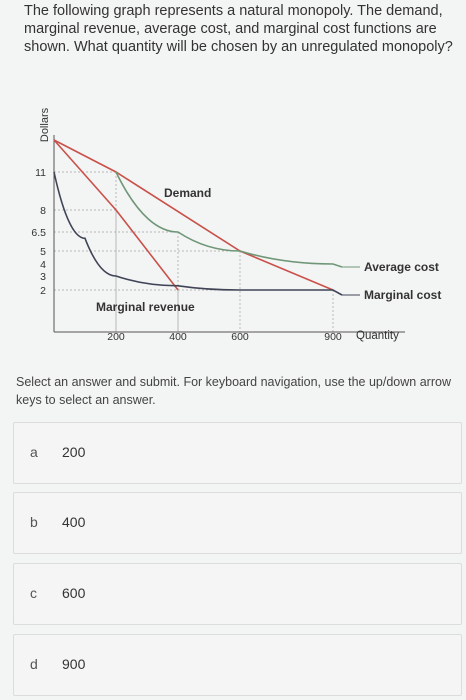 The width and height of the screenshot is (466, 700). Describe the element at coordinates (43, 277) in the screenshot. I see `y-tick-label: 3` at that location.